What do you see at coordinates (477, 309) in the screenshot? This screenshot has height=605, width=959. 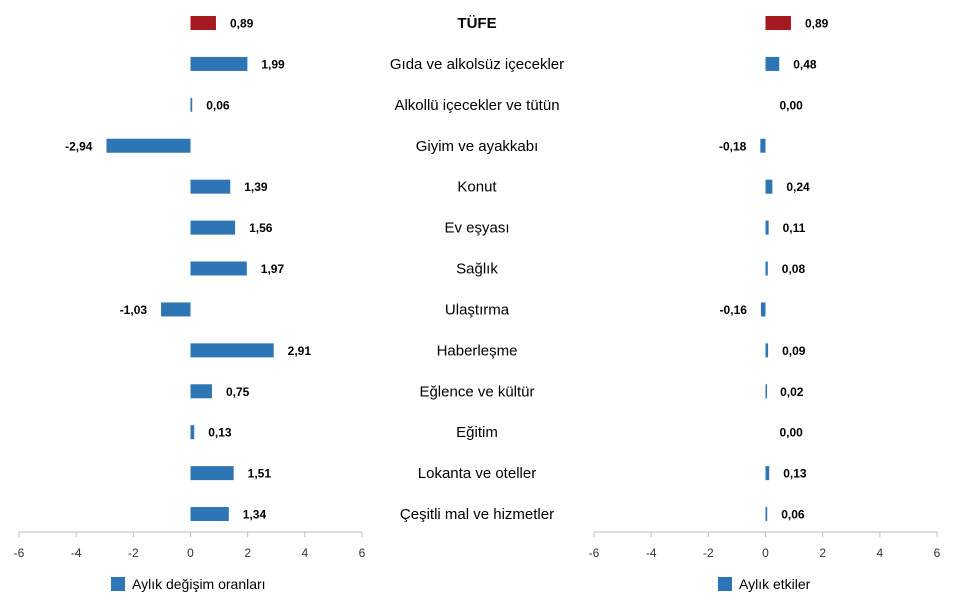 I see `category-label: Ulaştırma` at bounding box center [477, 309].